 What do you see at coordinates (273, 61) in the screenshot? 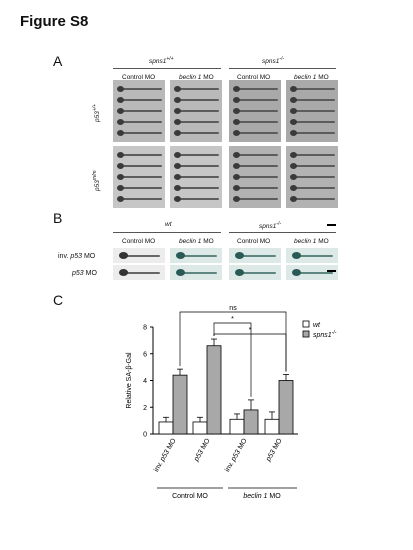
I see `panel-a-group-right: spns1-/-` at bounding box center [273, 61].